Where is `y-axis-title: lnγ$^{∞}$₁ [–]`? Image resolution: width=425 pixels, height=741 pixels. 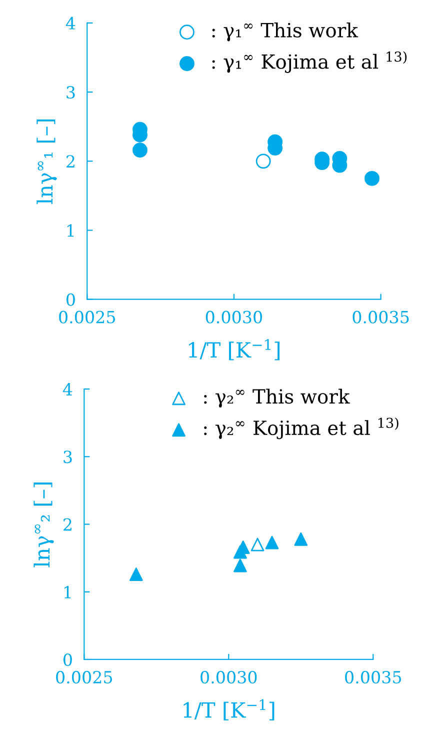
y-axis-title: lnγ$^{∞}$₁ [–] is located at coordinates (46, 161).